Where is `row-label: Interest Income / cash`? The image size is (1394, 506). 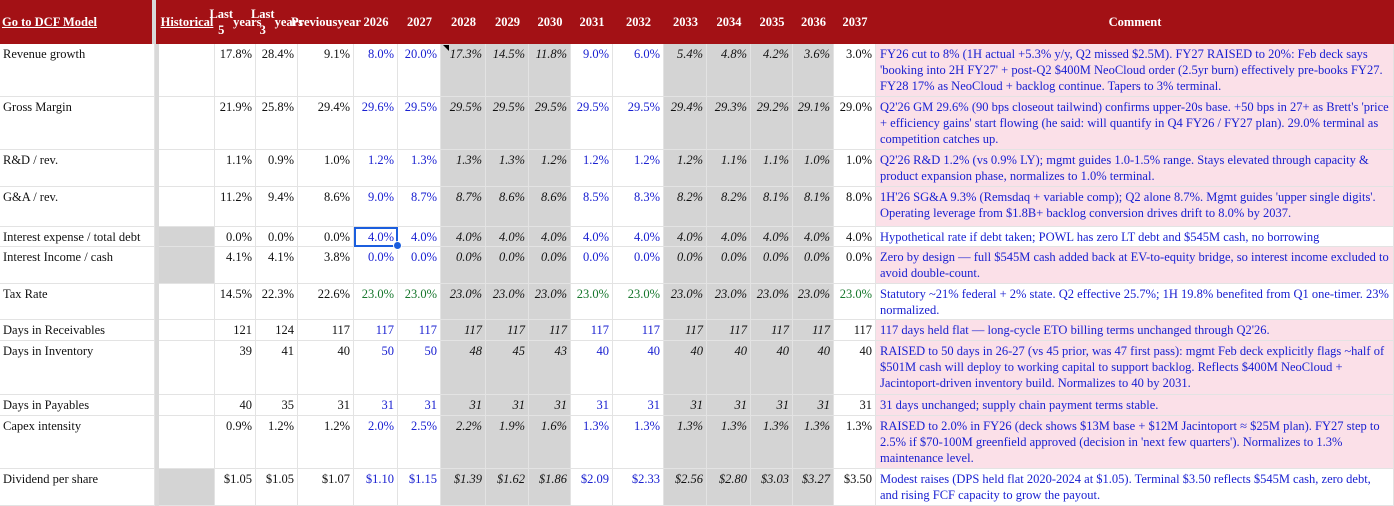 row-label: Interest Income / cash is located at coordinates (77, 265).